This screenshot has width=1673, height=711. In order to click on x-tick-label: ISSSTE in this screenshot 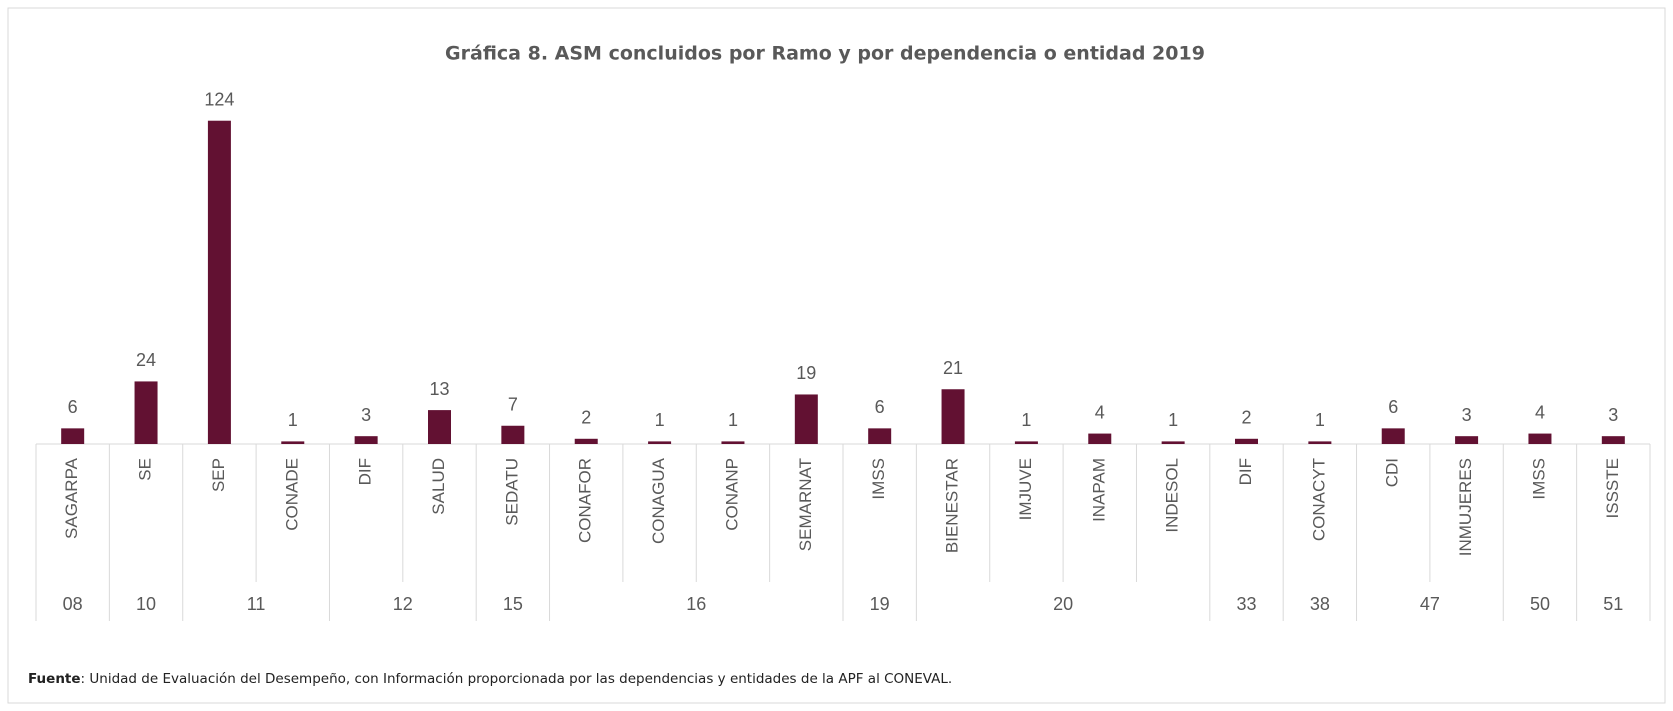, I will do `click(1612, 488)`.